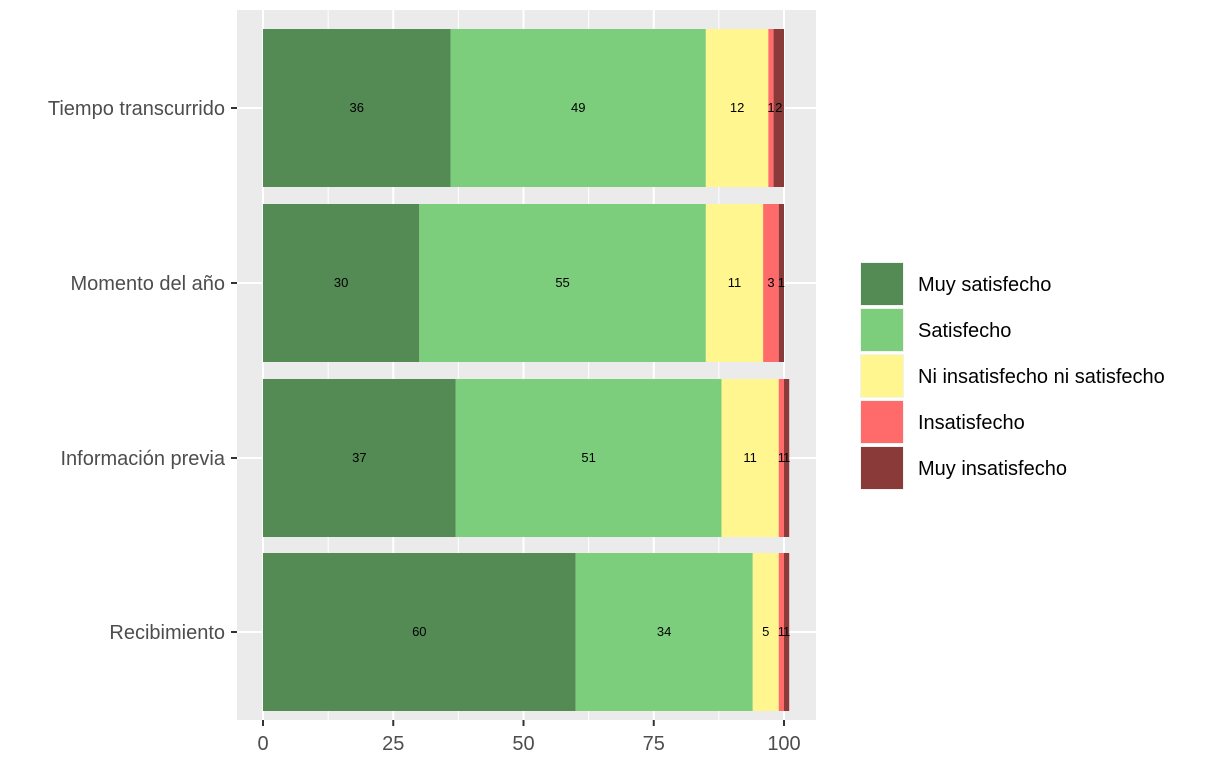  I want to click on data-label: 3, so click(770, 282).